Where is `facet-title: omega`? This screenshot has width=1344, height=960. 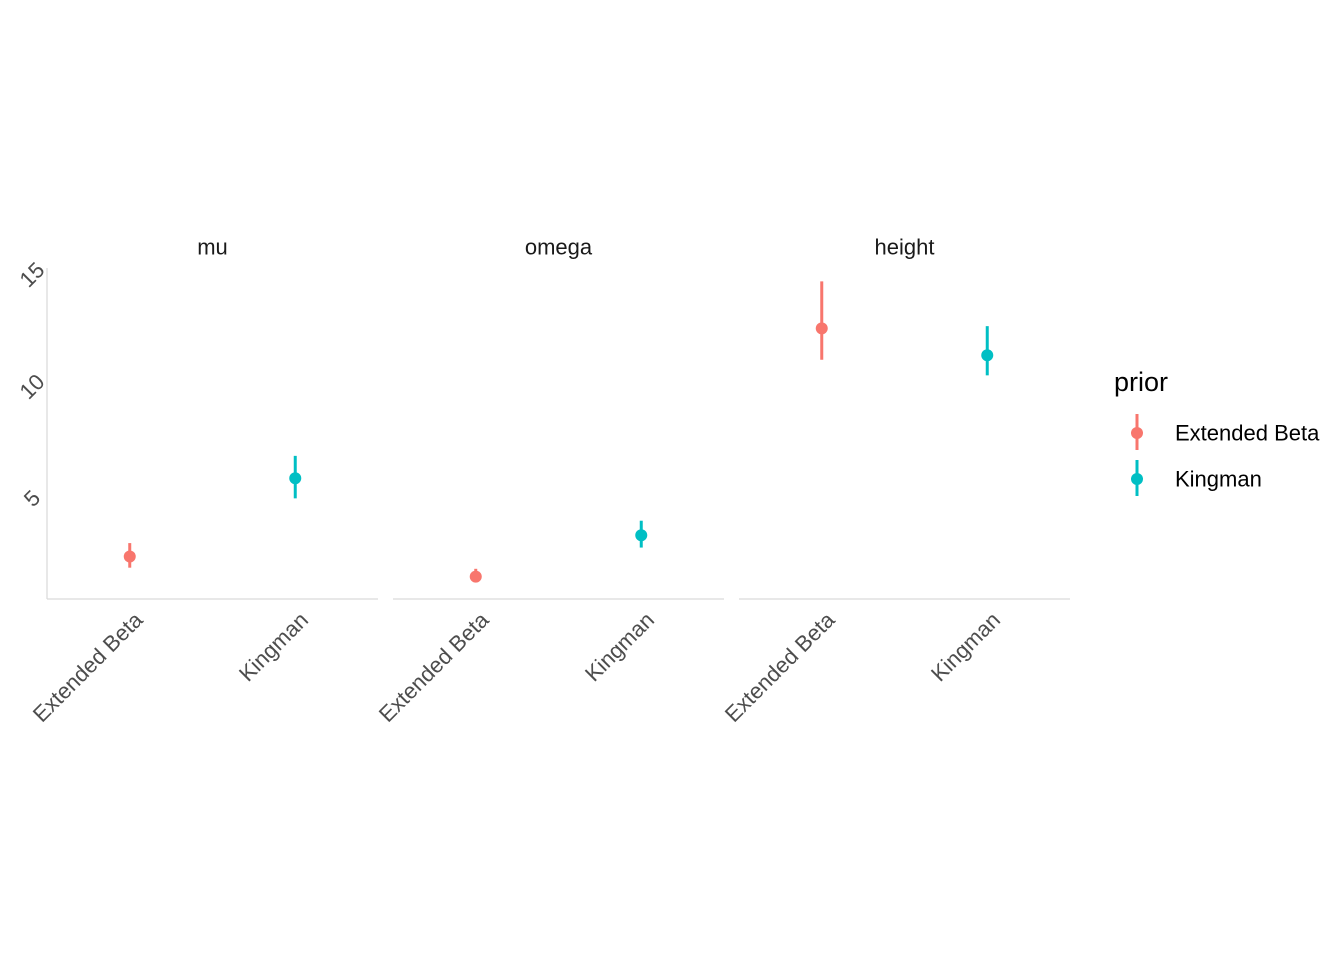
facet-title: omega is located at coordinates (559, 247).